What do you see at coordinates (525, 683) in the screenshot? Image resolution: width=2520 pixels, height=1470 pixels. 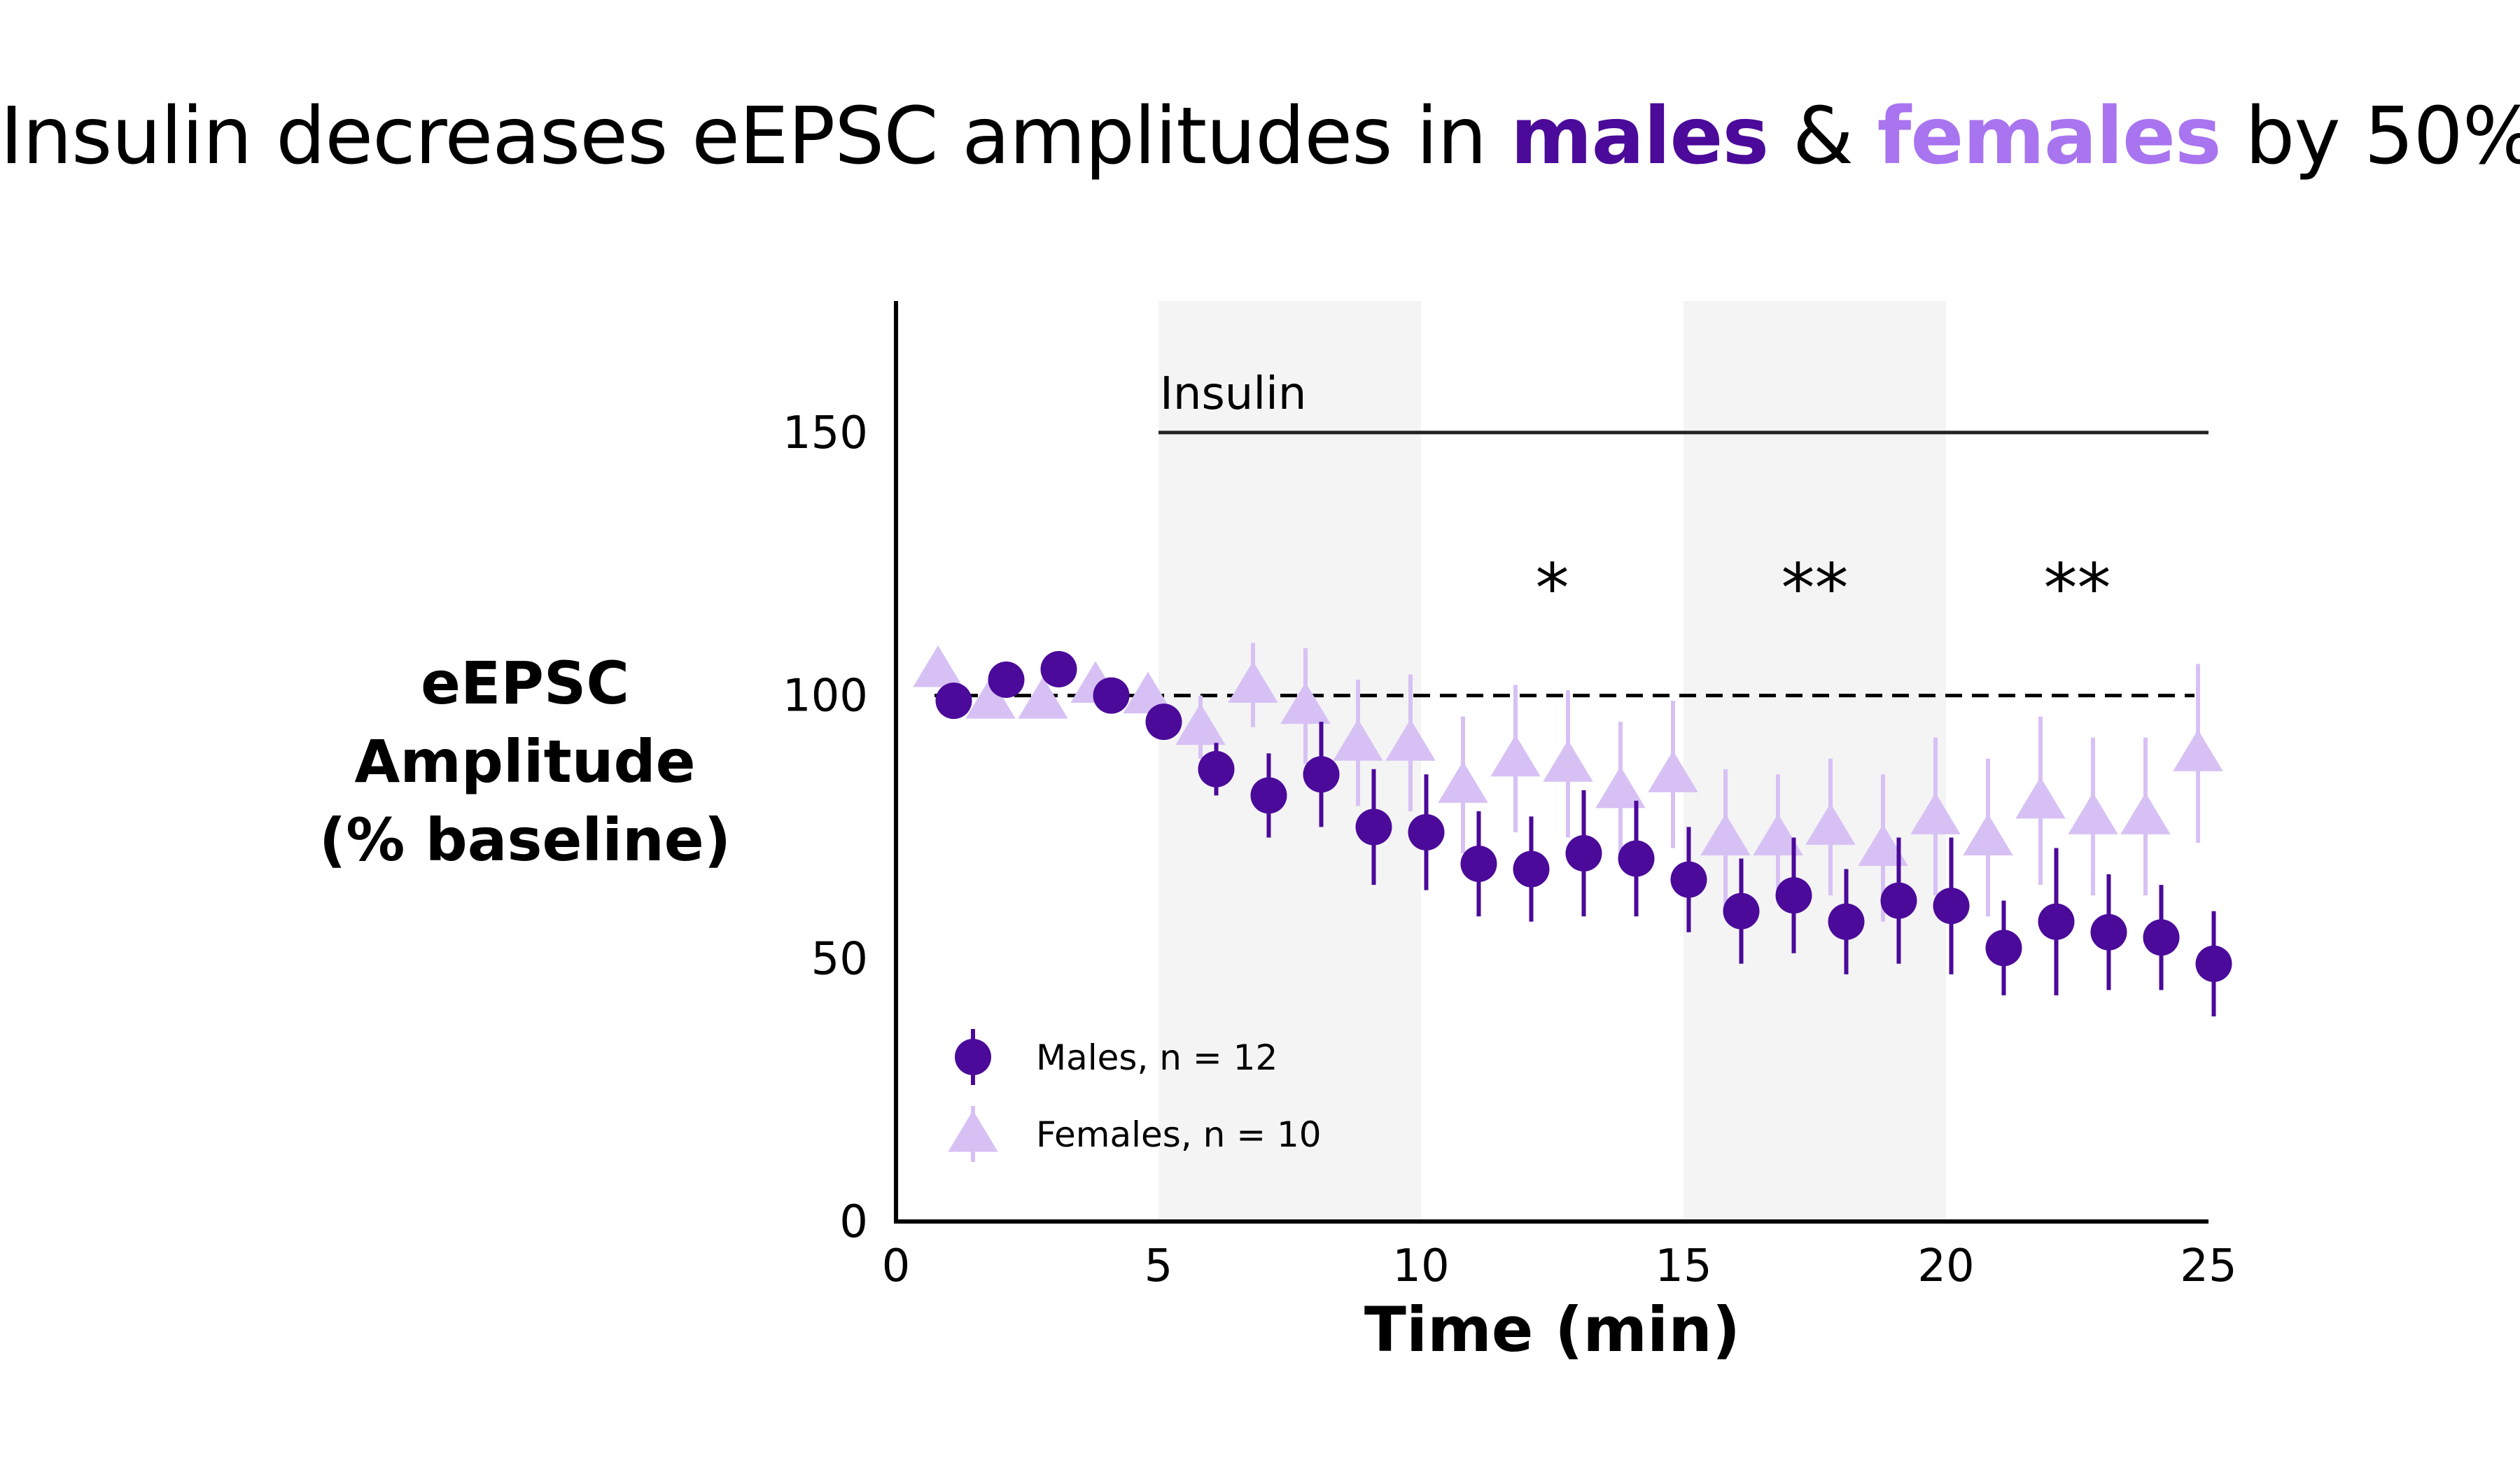 I see `y-axis-label-line-1: eEPSC` at bounding box center [525, 683].